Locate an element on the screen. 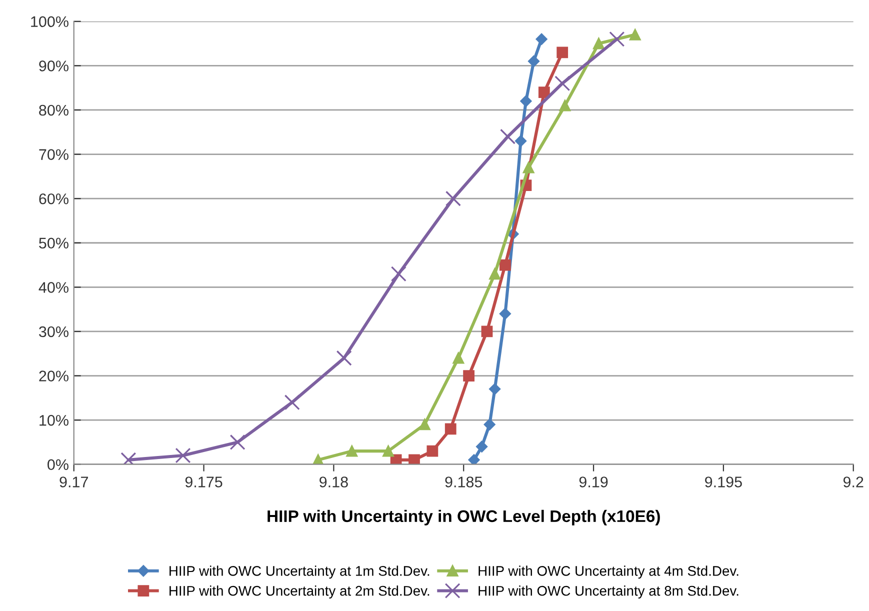 Image resolution: width=869 pixels, height=611 pixels. y-tick-label: 60% is located at coordinates (53, 198).